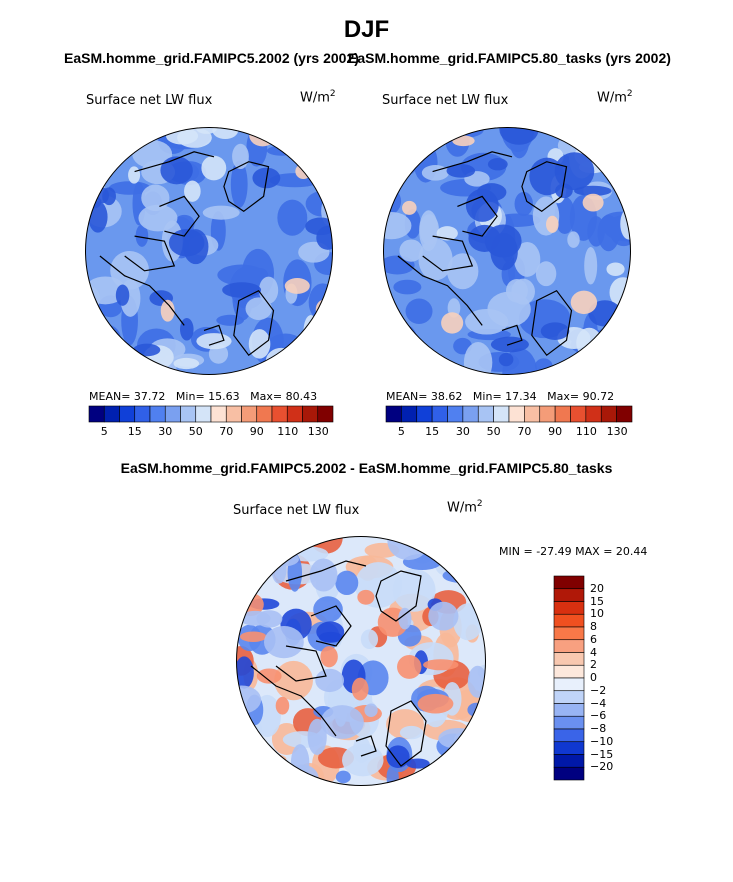 The image size is (733, 882). I want to click on panel1-colorbar, so click(211, 414).